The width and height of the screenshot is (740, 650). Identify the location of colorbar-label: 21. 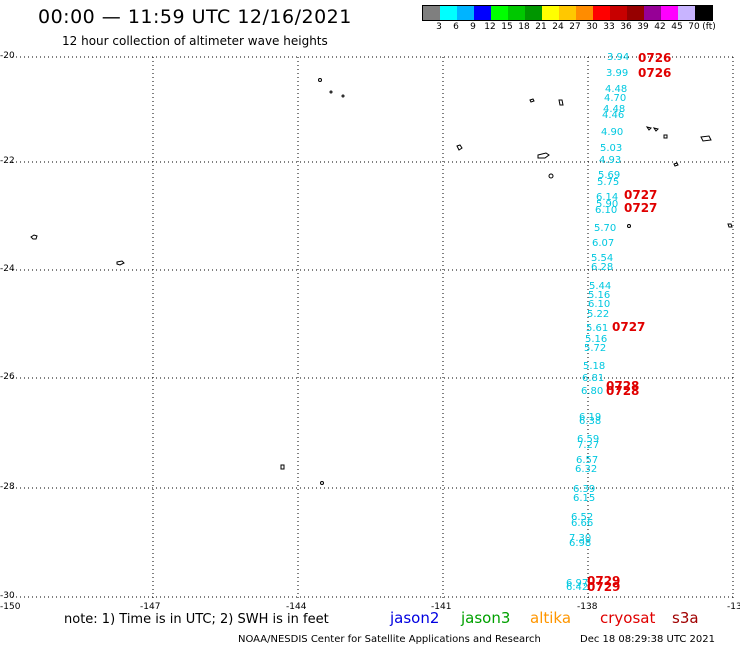
(541, 27).